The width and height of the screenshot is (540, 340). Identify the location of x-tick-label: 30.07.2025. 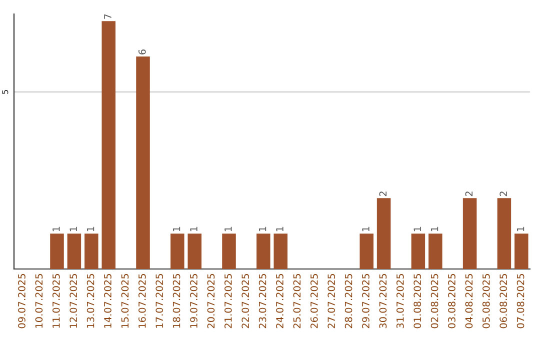
(383, 301).